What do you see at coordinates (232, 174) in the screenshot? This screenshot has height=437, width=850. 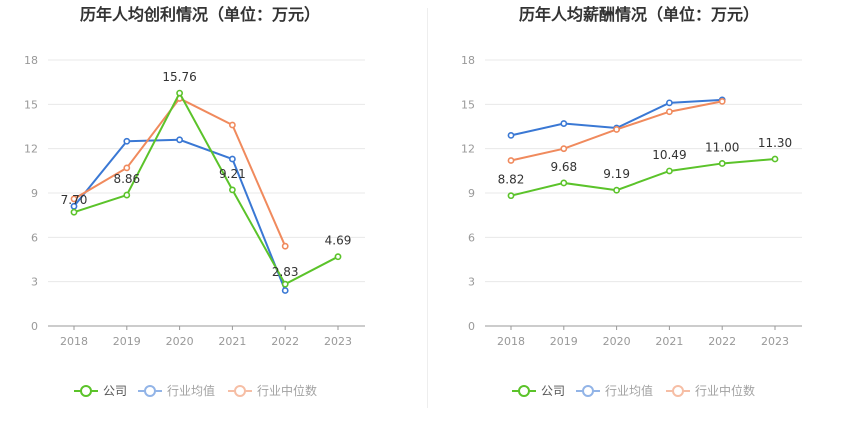 I see `data-label: 9.21` at bounding box center [232, 174].